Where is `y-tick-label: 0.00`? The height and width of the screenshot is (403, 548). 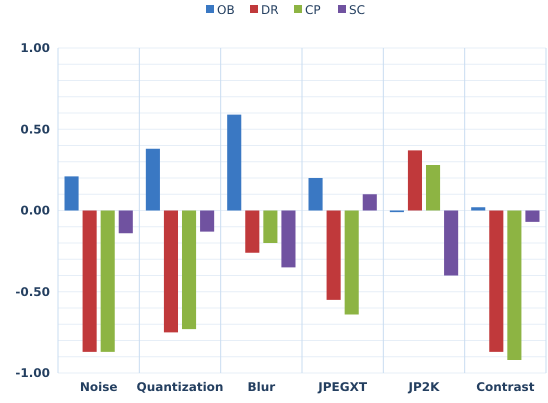
y-tick-label: 0.00 is located at coordinates (35, 211).